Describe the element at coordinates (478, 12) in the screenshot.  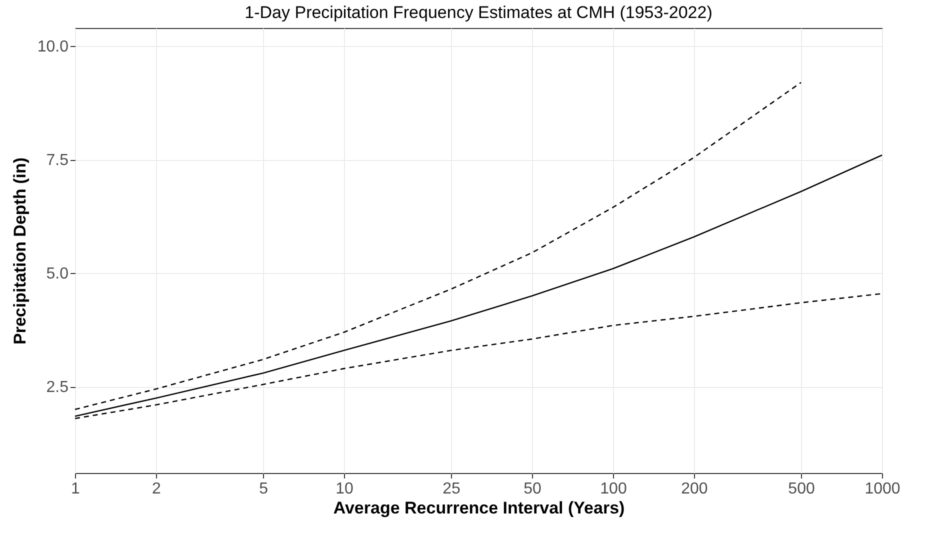
I see `chart-title: 1-Day Precipitation Frequency Estimates at CMH (1953-2022)` at that location.